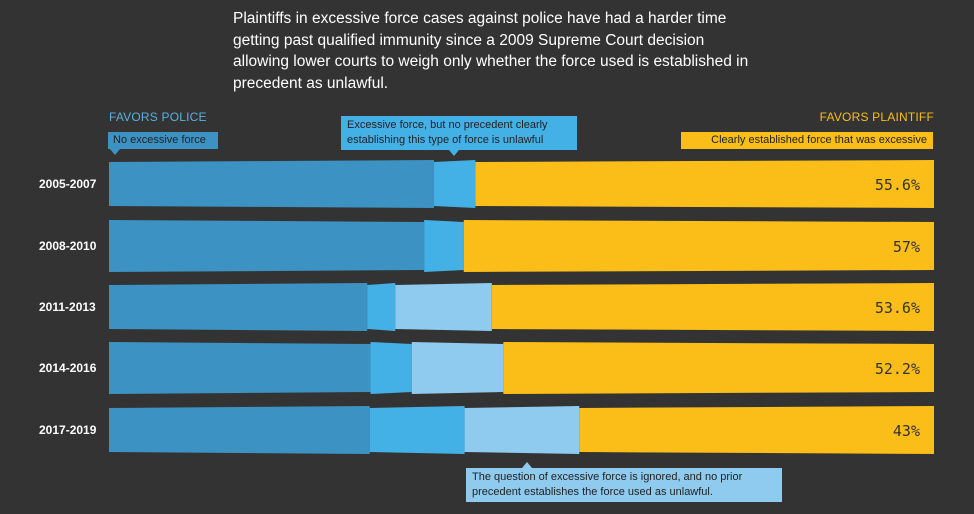  What do you see at coordinates (163, 143) in the screenshot?
I see `callout-no-excessive-force: No excessive force` at bounding box center [163, 143].